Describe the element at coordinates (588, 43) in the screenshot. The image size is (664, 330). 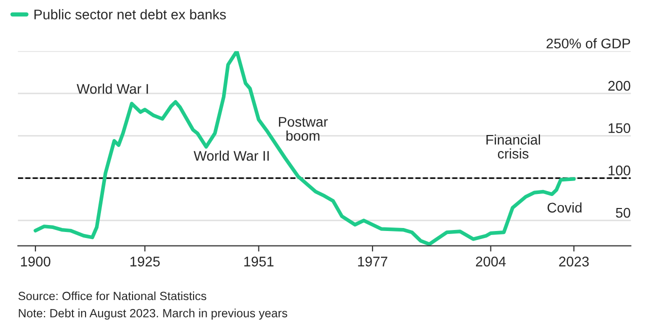
I see `y-tick-label: 250% of GDP` at that location.